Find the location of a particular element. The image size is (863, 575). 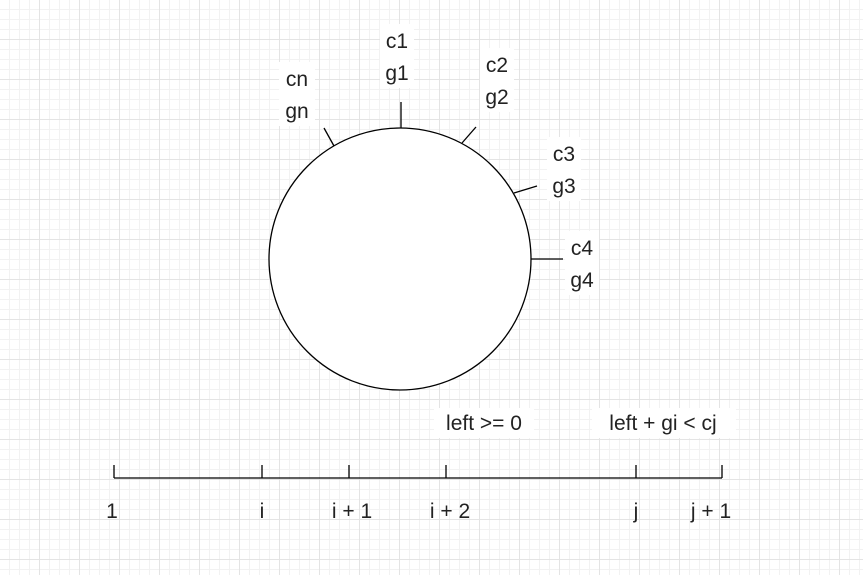

station-label-4: c4 g4 is located at coordinates (582, 263).